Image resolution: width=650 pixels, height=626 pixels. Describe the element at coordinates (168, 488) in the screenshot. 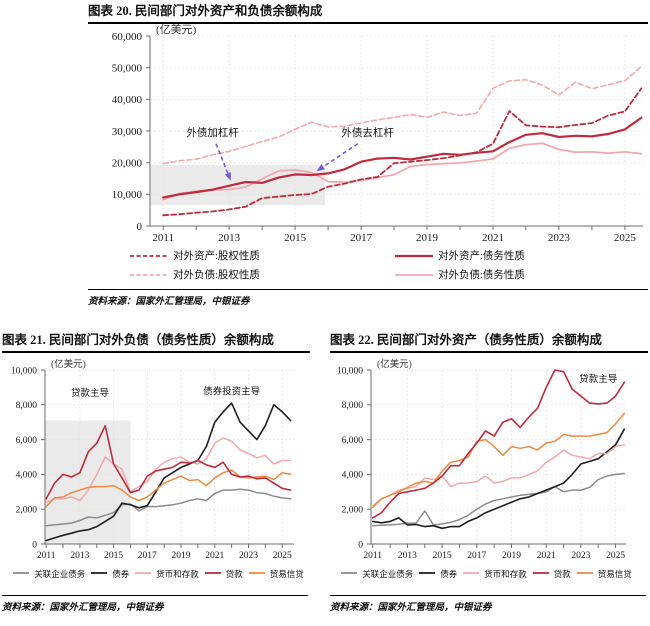

I see `series-贸易信贷` at that location.